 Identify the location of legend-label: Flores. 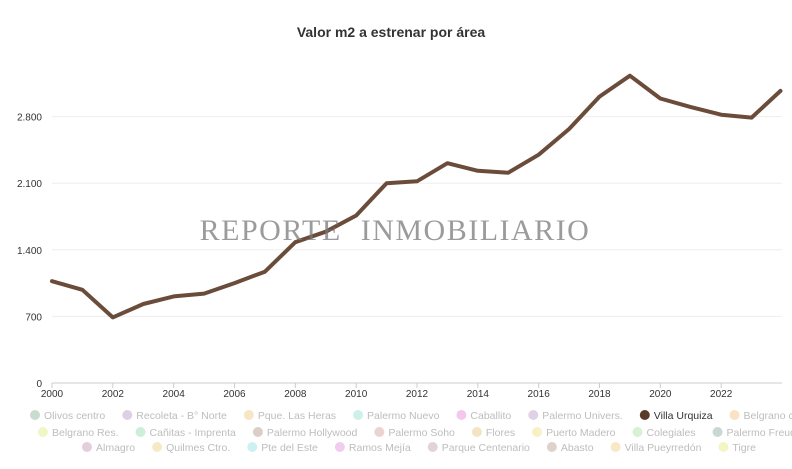
(500, 433).